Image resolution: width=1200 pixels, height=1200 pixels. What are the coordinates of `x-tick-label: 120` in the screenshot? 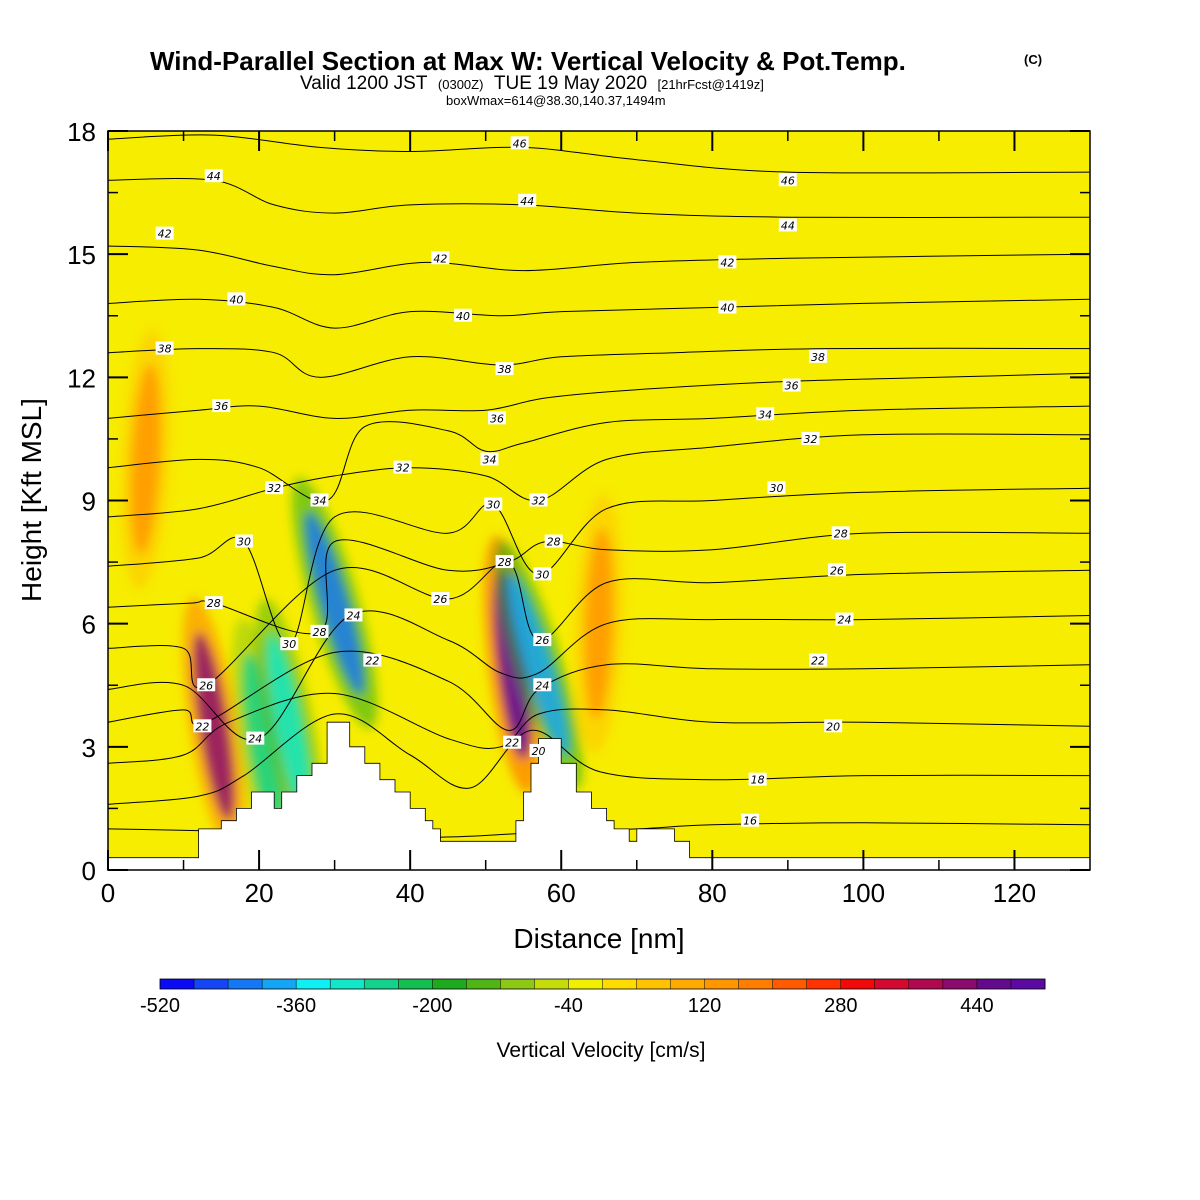 It's located at (1014, 893).